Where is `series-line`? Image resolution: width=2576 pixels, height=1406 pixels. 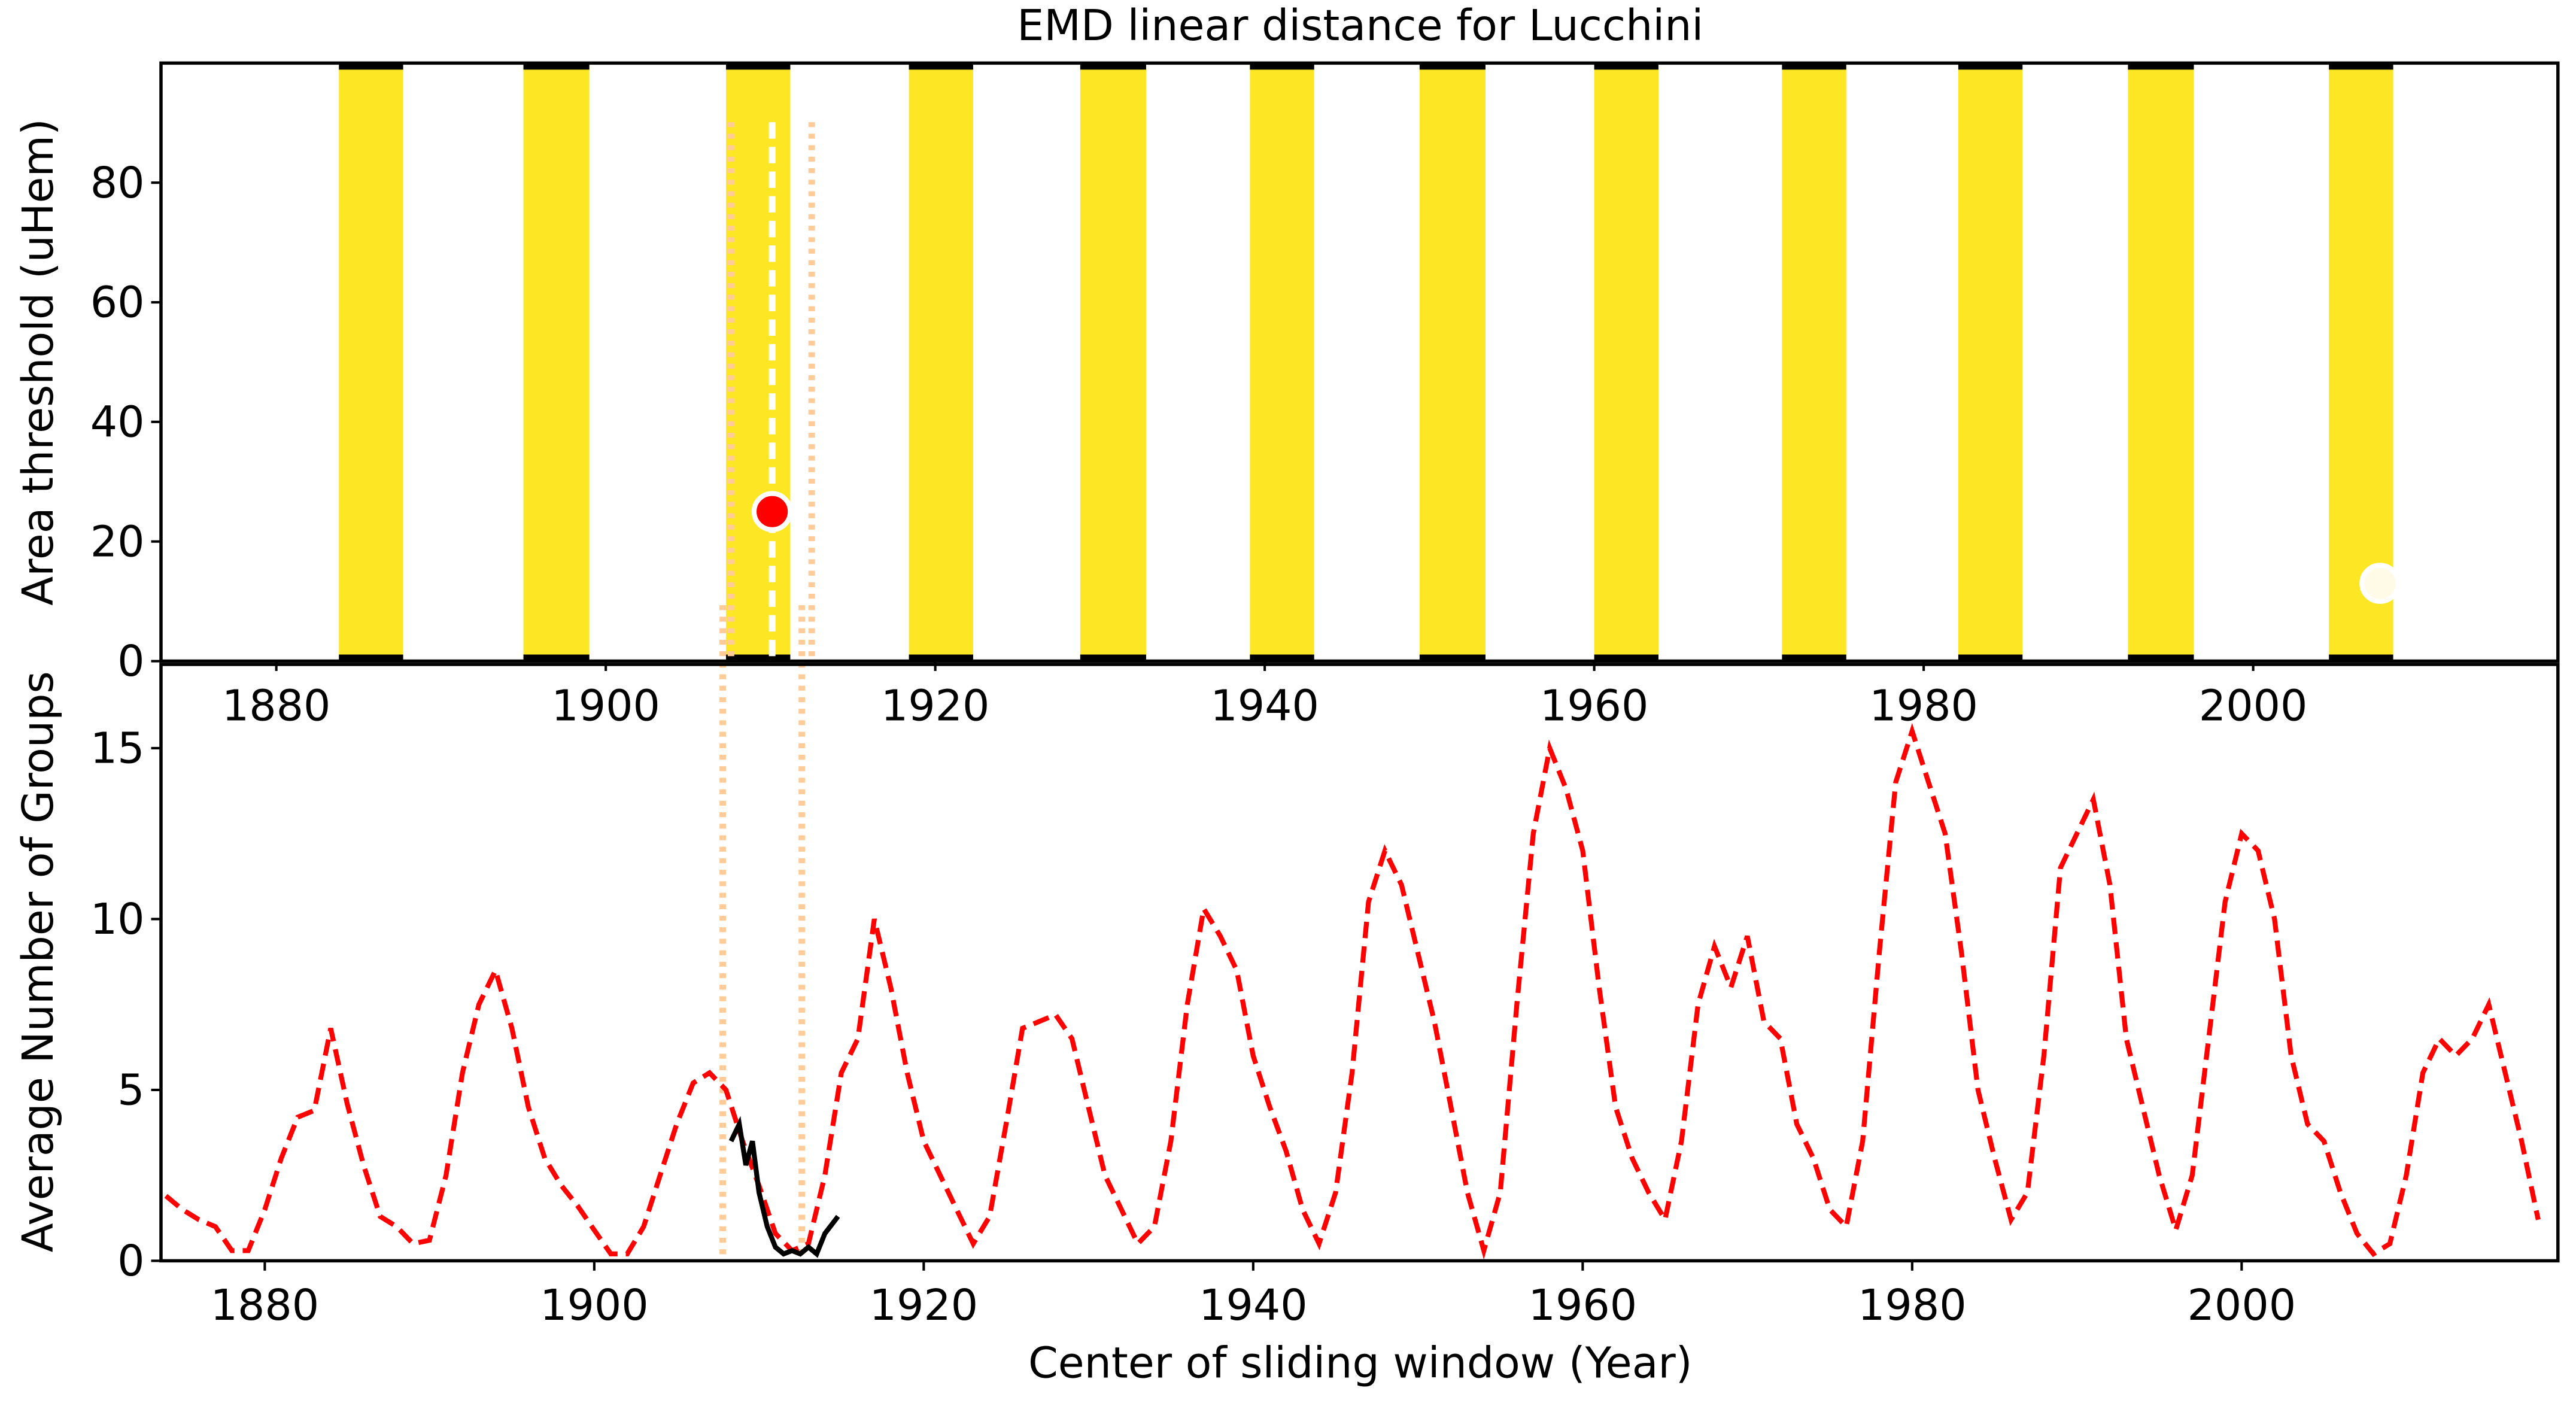 series-line is located at coordinates (784, 1187).